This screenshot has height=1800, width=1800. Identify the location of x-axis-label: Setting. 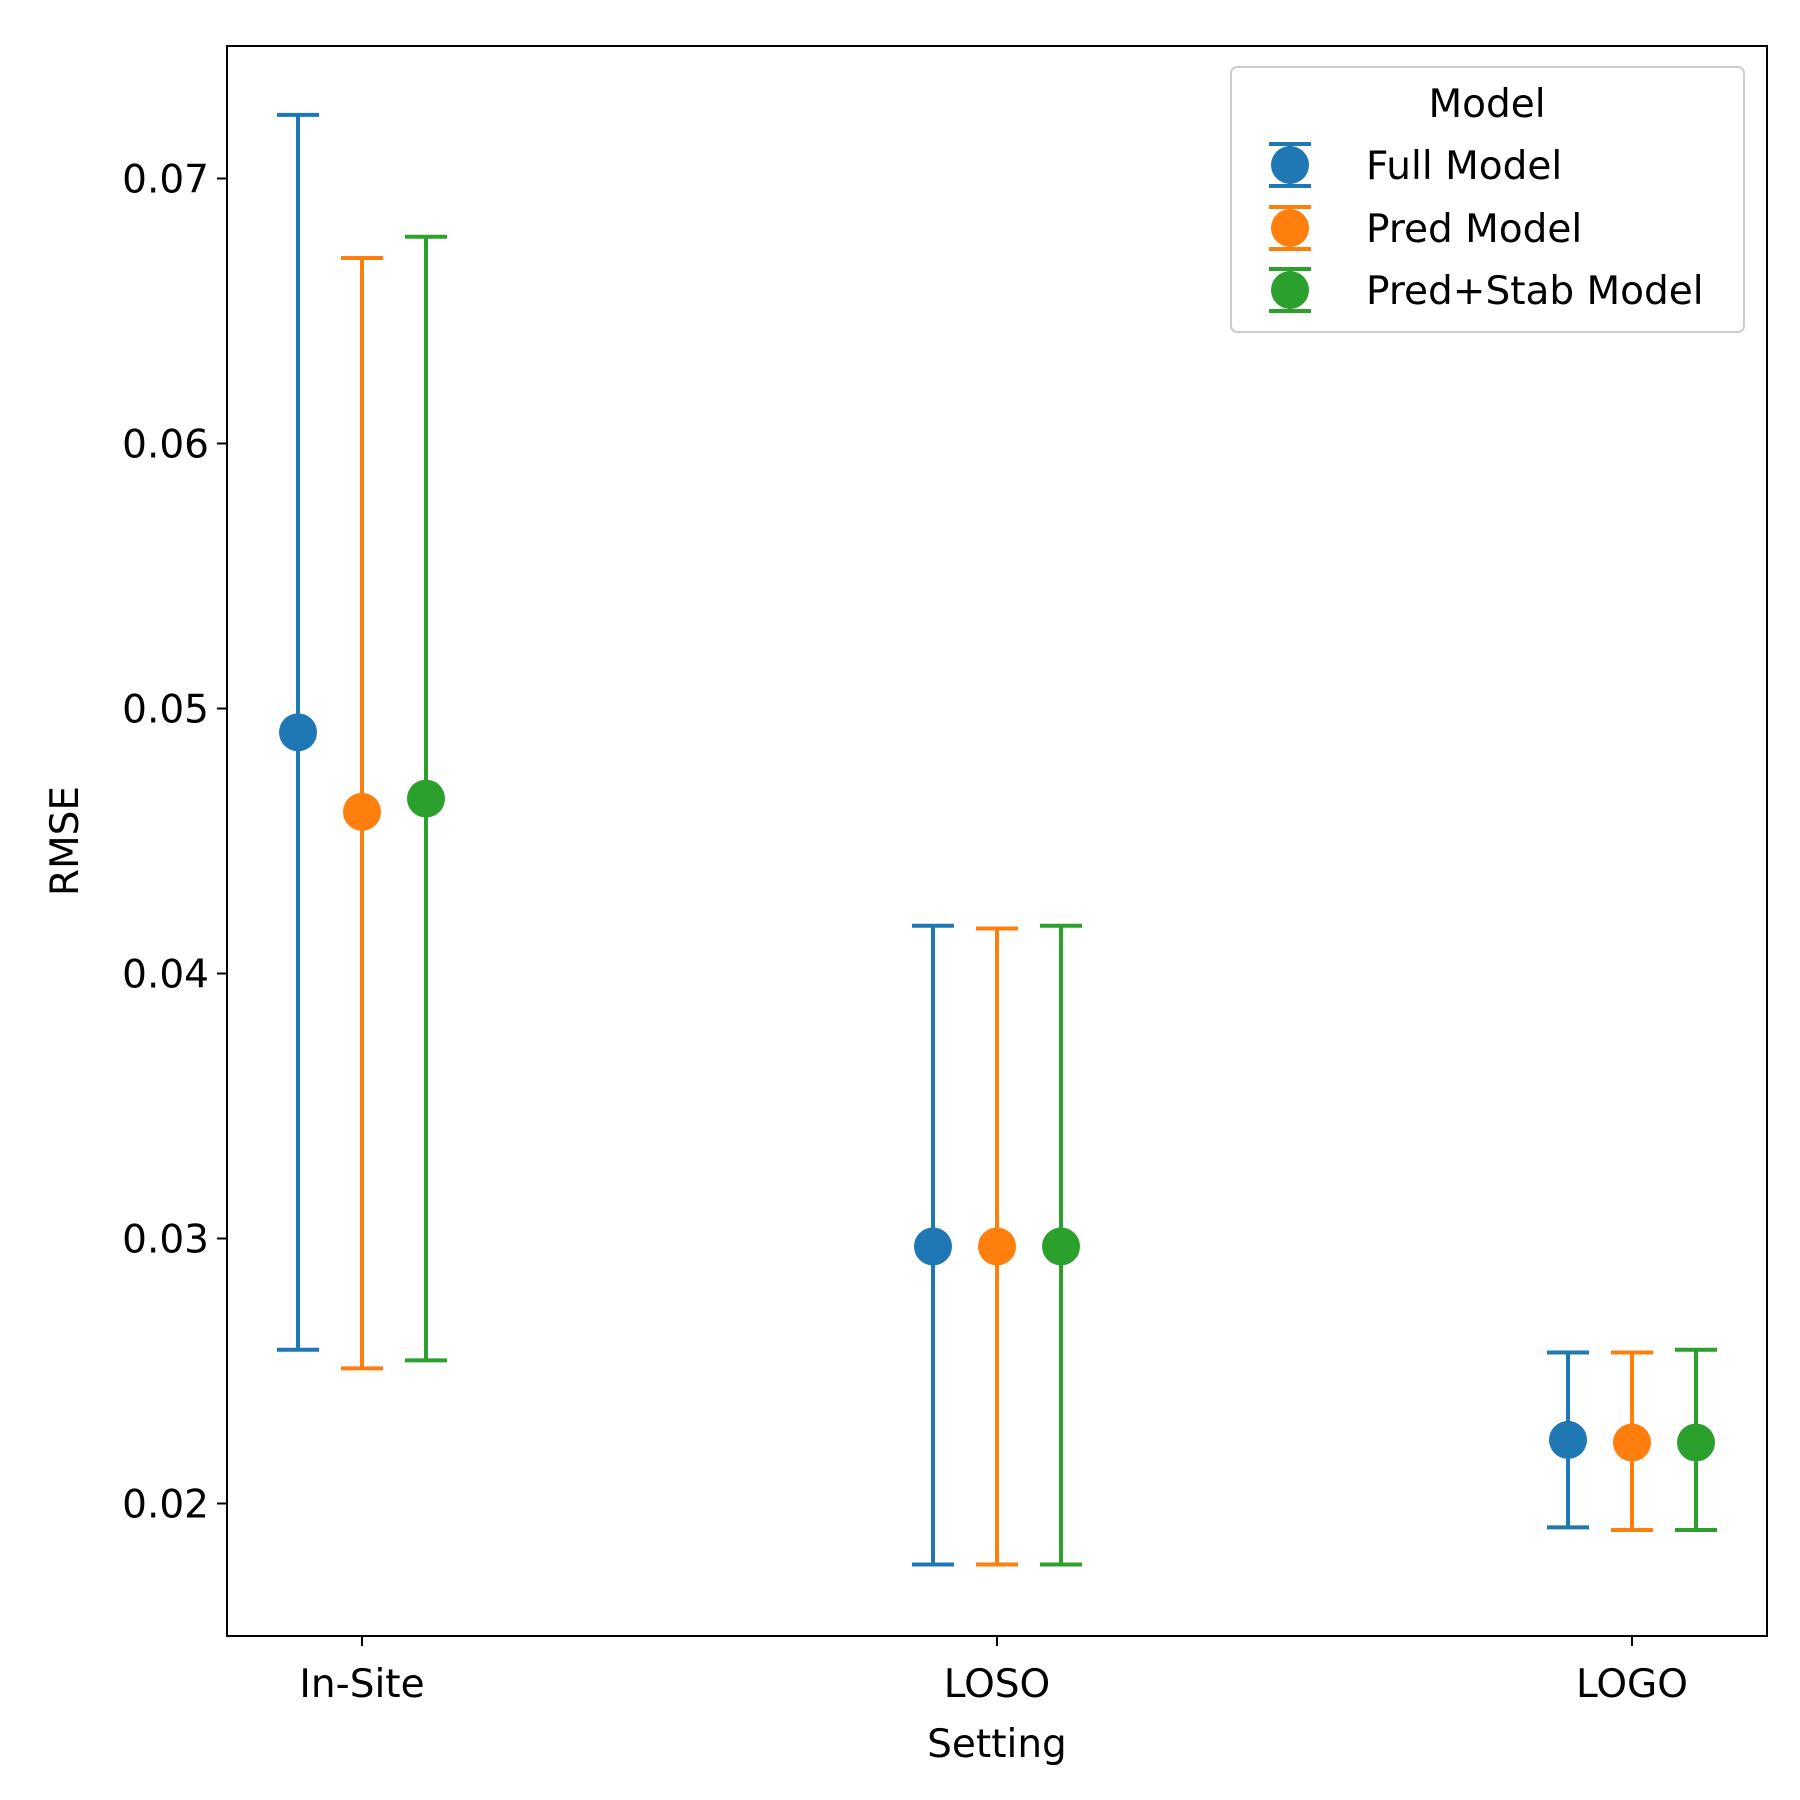
(997, 1744).